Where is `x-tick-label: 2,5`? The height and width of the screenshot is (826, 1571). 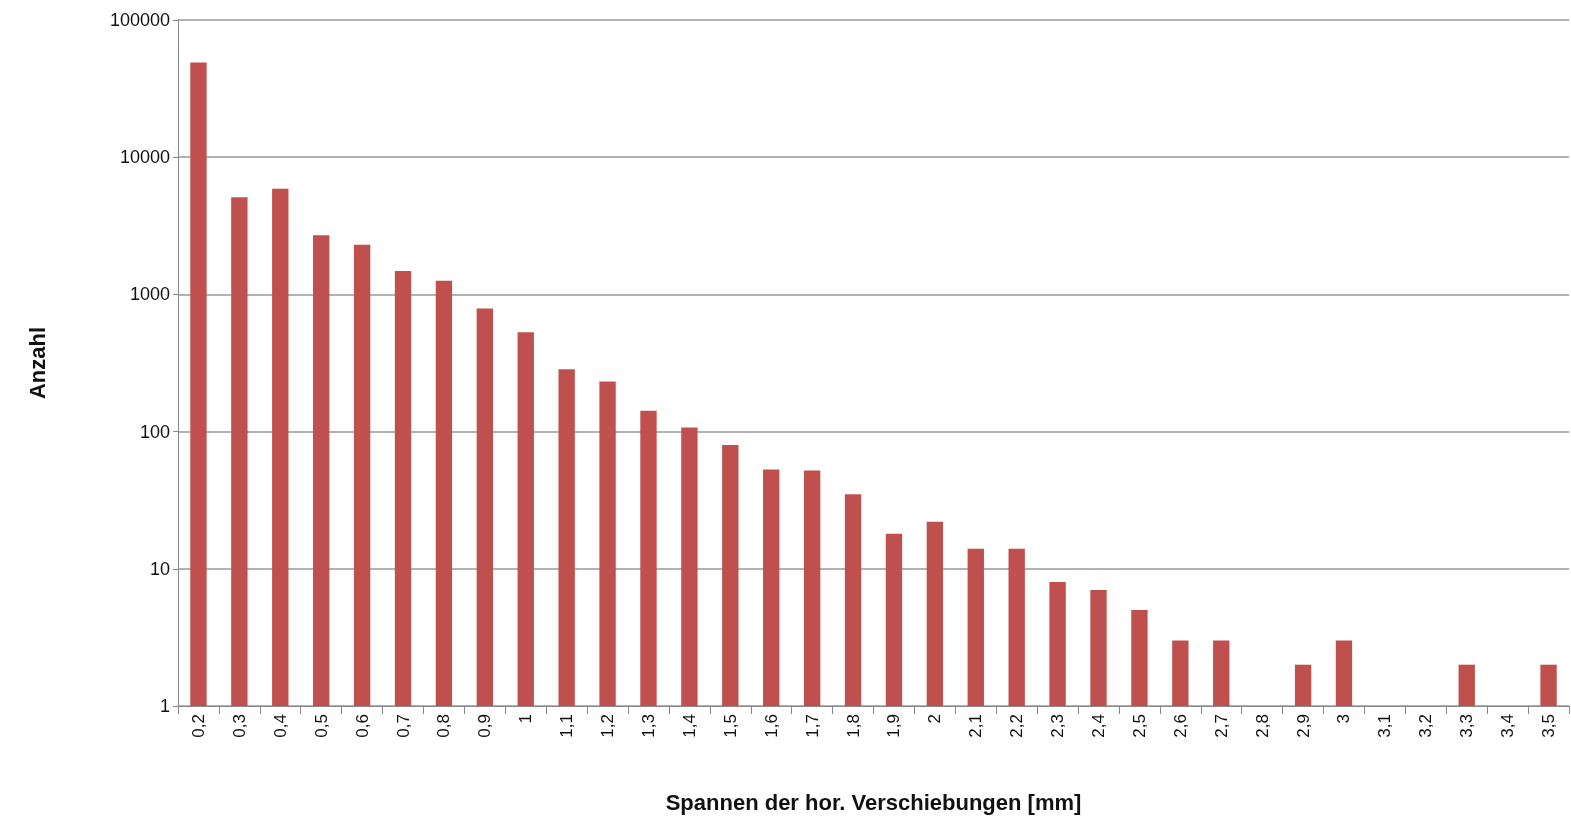
x-tick-label: 2,5 is located at coordinates (1139, 726).